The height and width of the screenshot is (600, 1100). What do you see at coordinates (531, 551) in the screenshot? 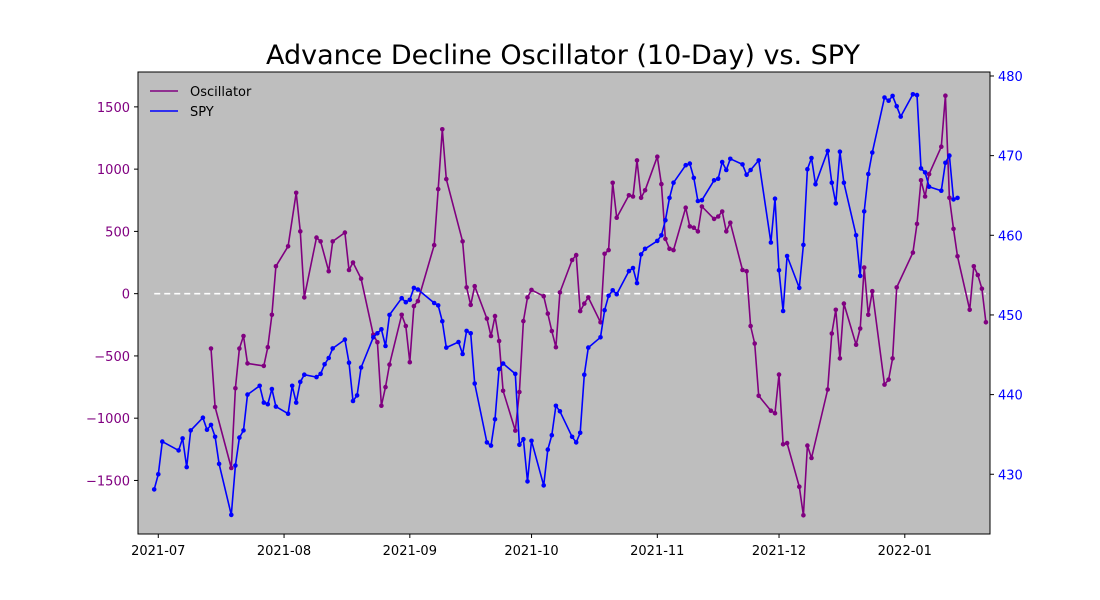
I see `x-tick-label: 2021-10` at bounding box center [531, 551].